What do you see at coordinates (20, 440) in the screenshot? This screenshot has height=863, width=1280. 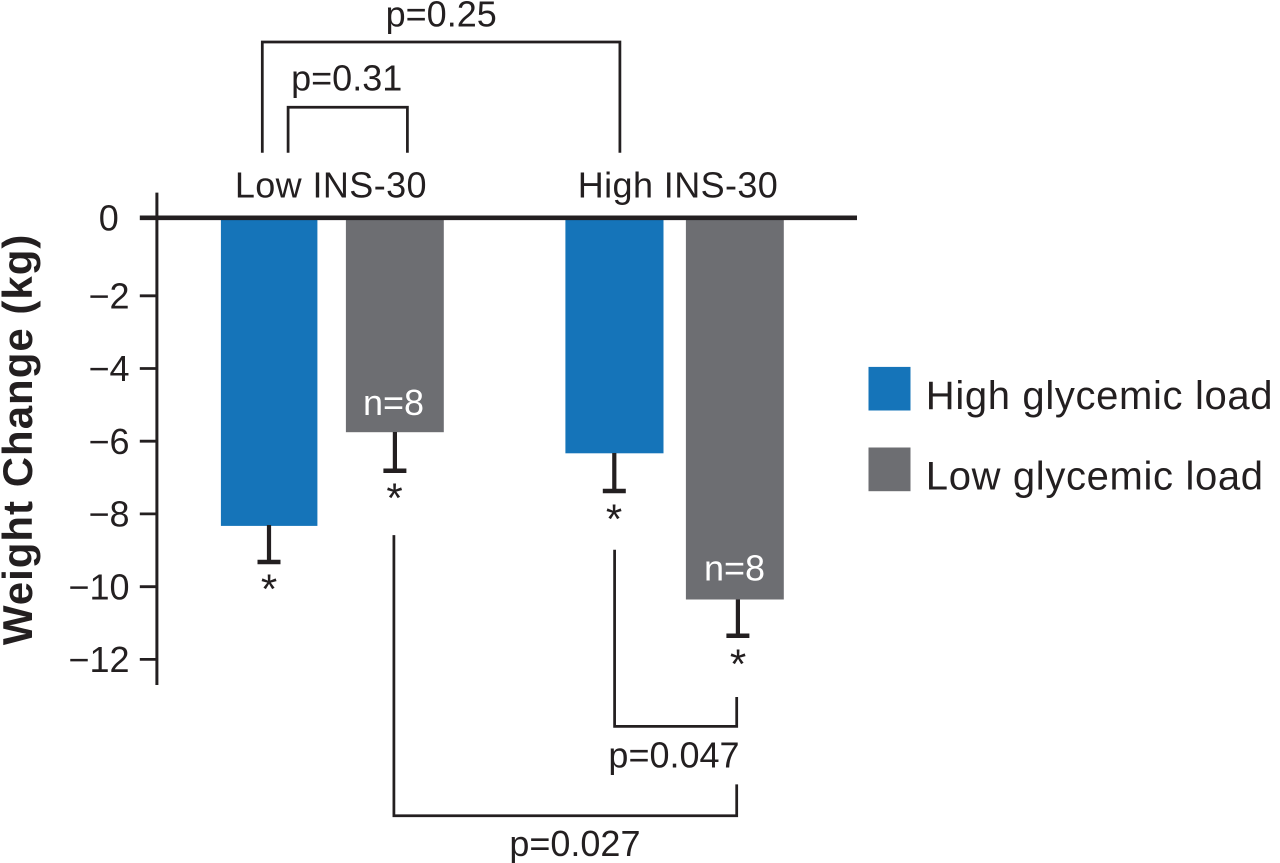 I see `svg-text: Weight Change (kg)` at bounding box center [20, 440].